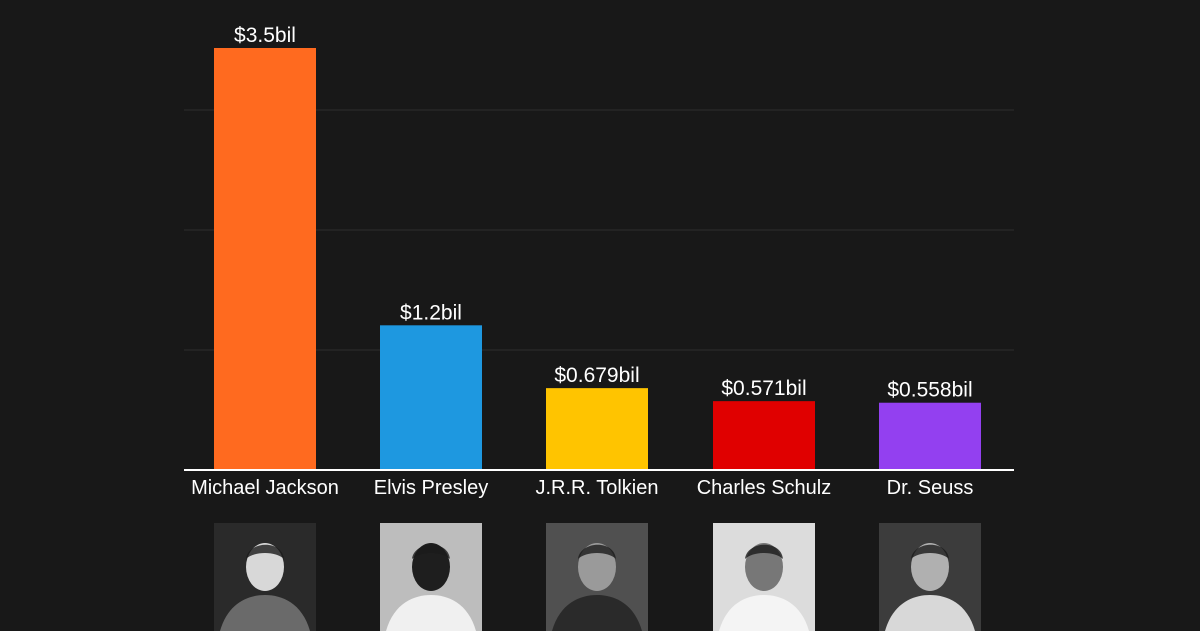 The width and height of the screenshot is (1200, 631). Describe the element at coordinates (431, 577) in the screenshot. I see `portrait-photo-elvis-presley` at that location.